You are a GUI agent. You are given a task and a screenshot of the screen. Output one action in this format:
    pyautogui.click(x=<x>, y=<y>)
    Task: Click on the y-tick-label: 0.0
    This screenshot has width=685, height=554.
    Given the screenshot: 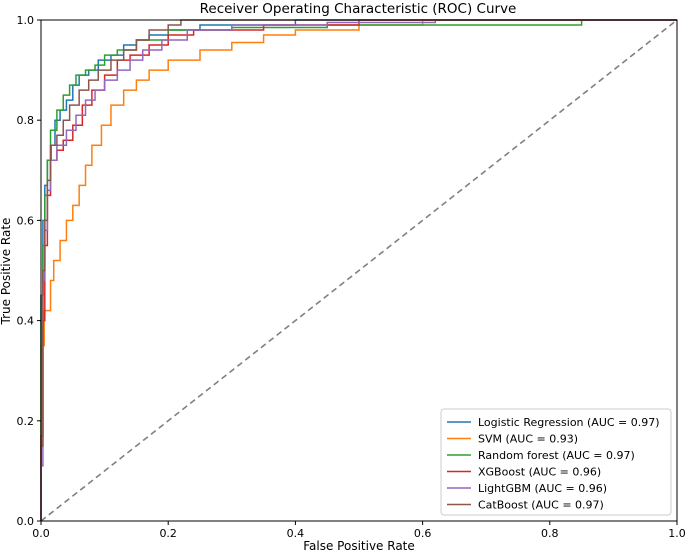 What is the action you would take?
    pyautogui.click(x=26, y=521)
    